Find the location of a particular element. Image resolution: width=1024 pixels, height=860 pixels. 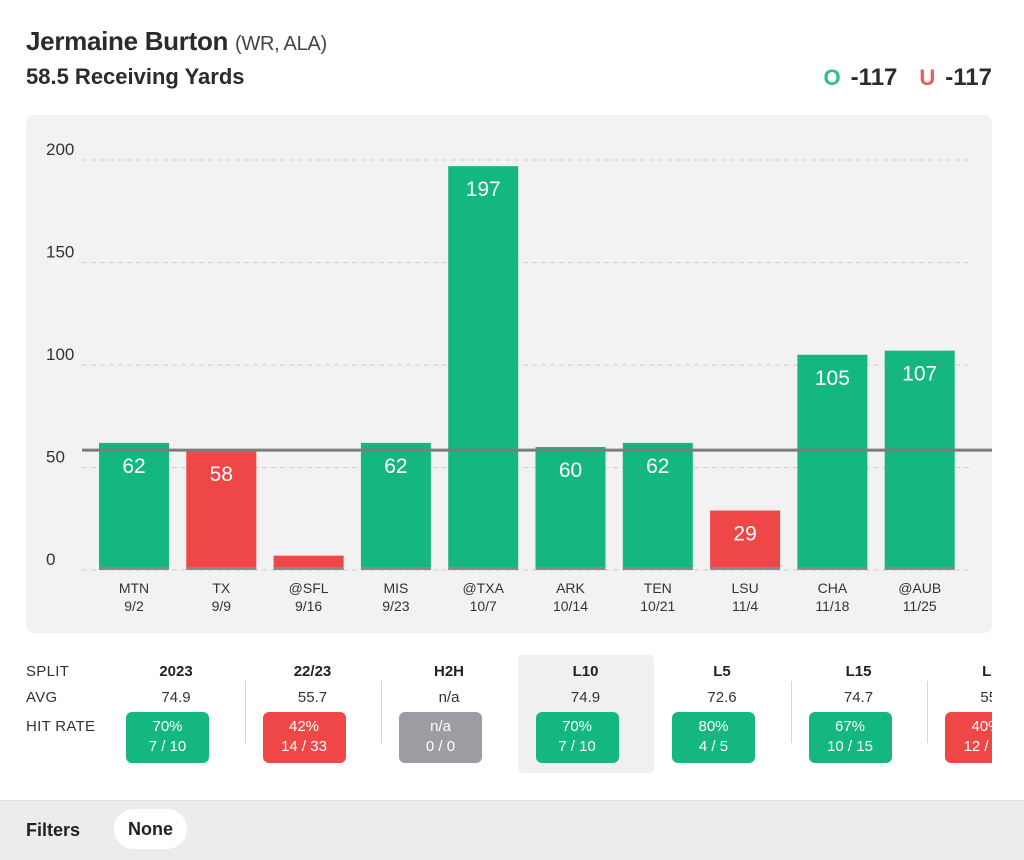

x-tick-date: 11/18 is located at coordinates (832, 606).